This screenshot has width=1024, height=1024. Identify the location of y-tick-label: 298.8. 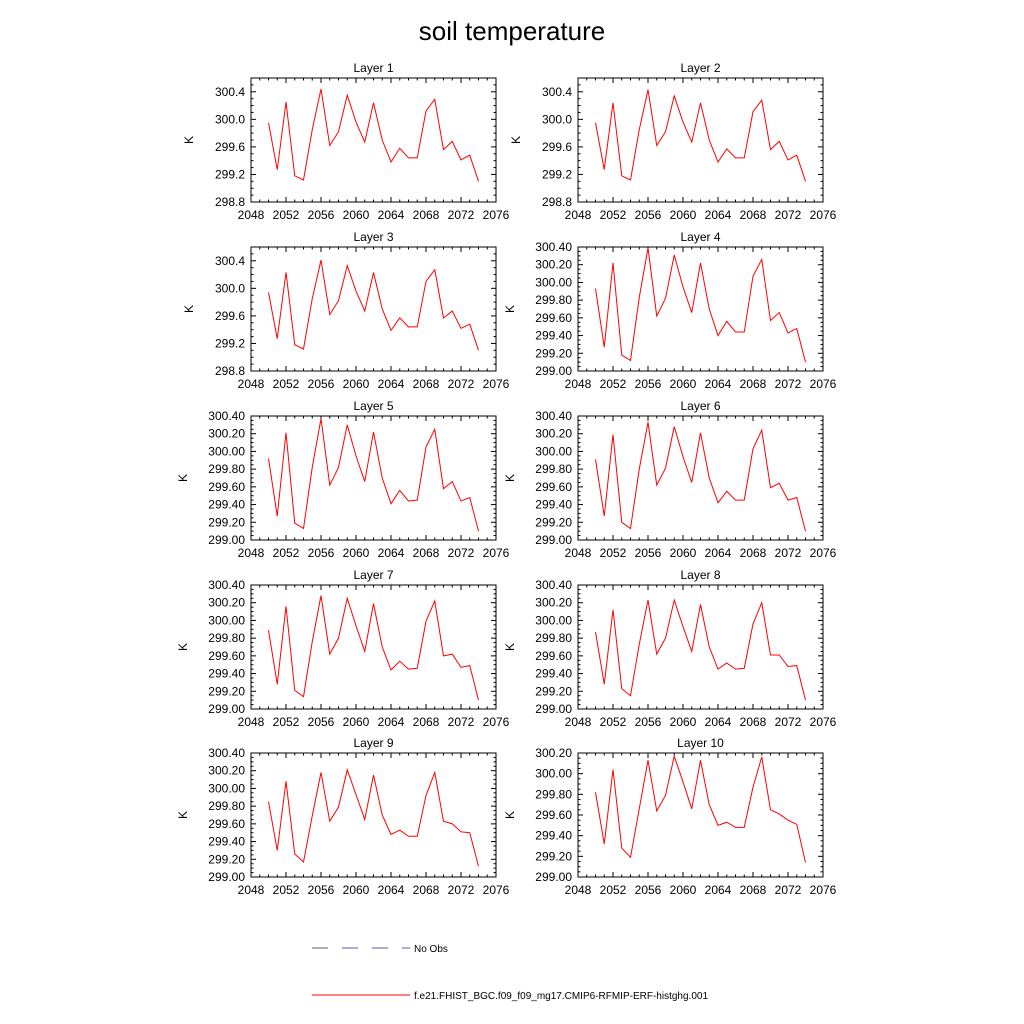
(557, 202).